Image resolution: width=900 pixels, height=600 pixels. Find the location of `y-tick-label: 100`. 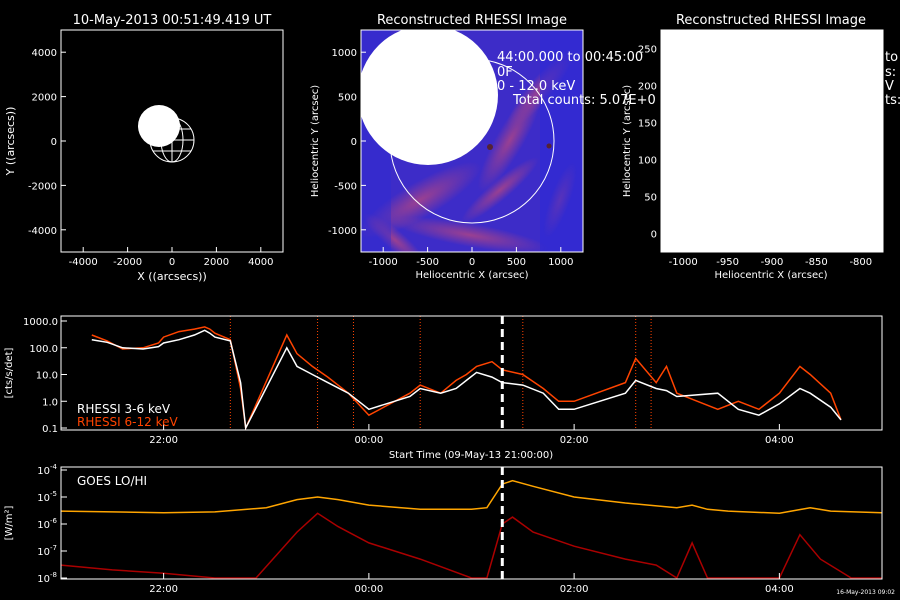

y-tick-label: 100 is located at coordinates (647, 161).